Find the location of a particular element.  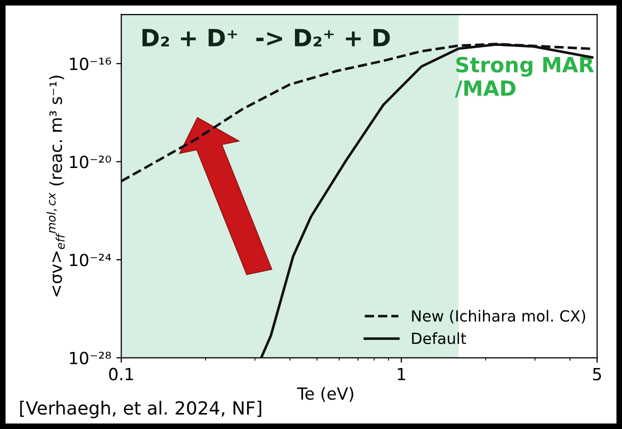

y-tick-label: 10⁻²⁸ is located at coordinates (90, 358).